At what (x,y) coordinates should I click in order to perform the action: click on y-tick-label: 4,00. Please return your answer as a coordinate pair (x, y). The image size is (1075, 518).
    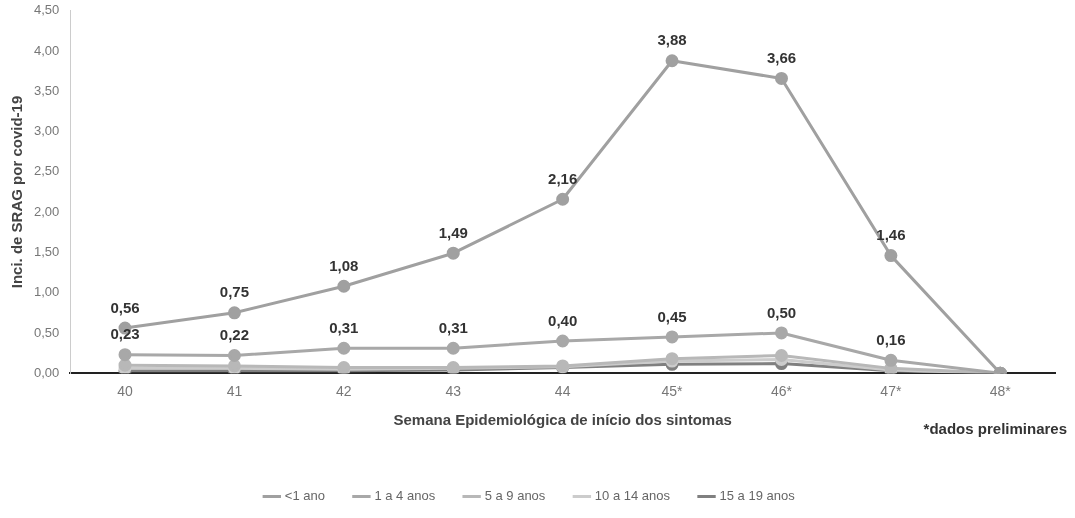
    Looking at the image, I should click on (46, 50).